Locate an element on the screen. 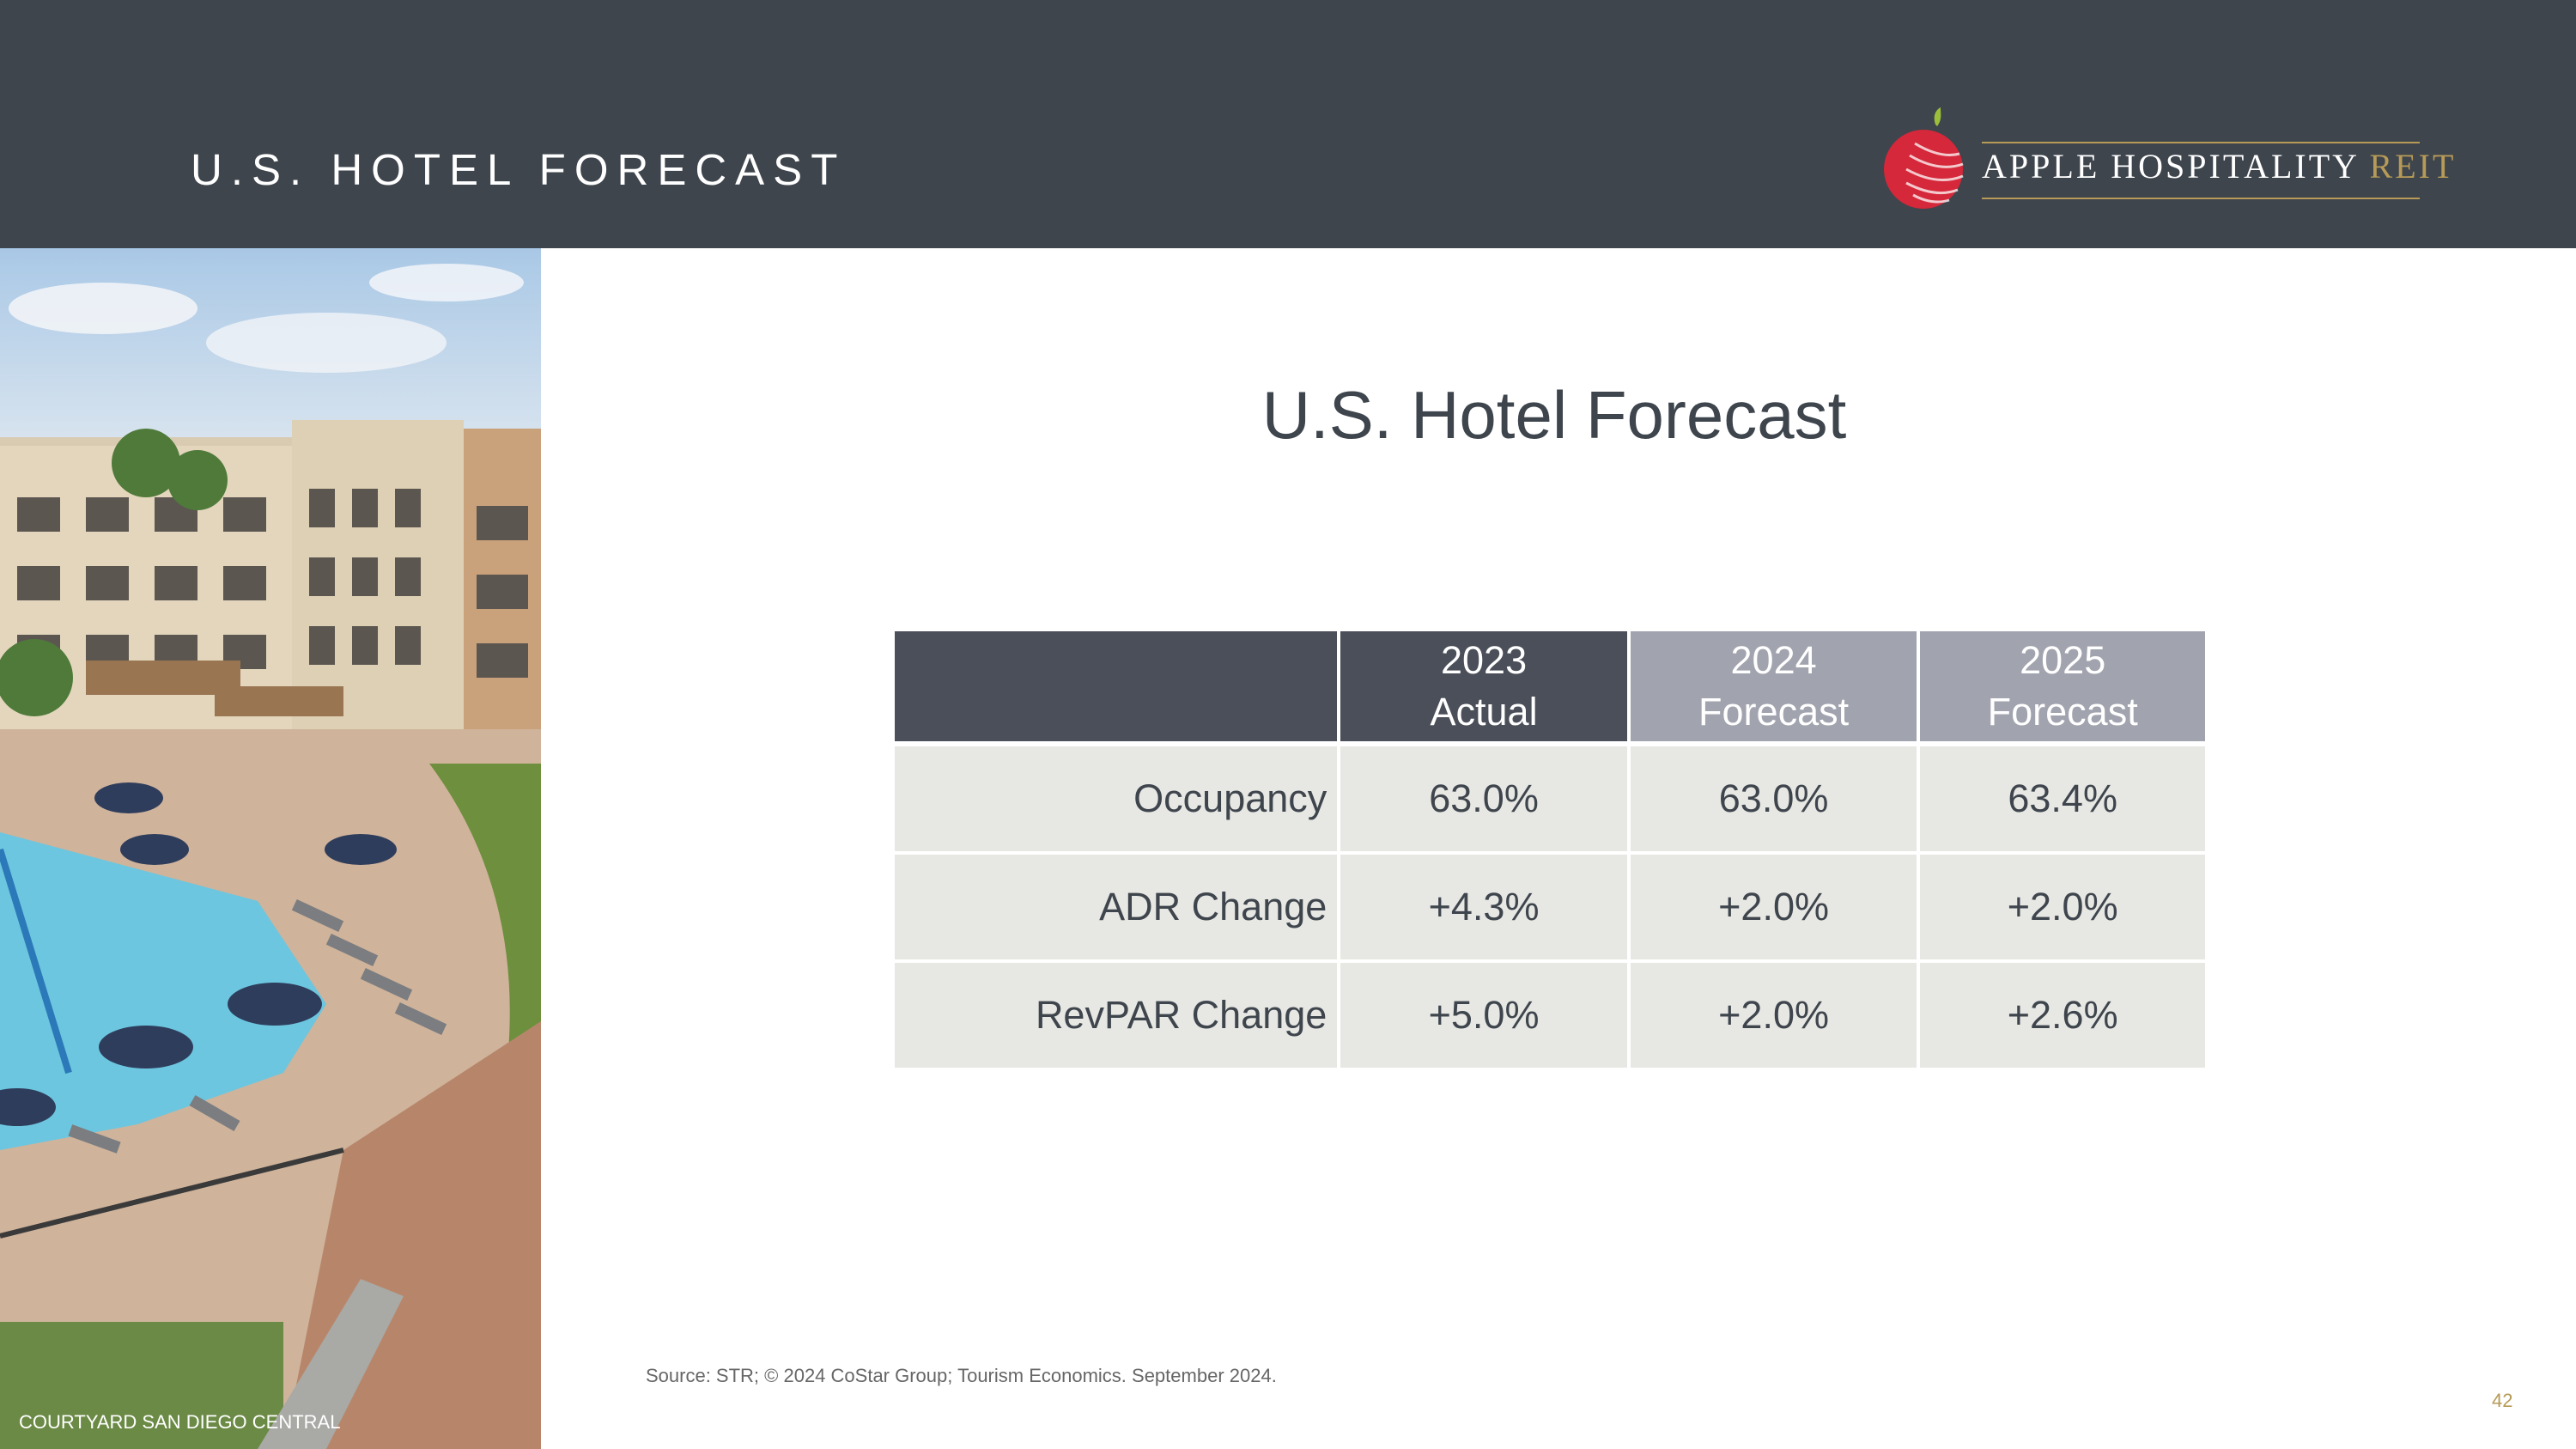 This screenshot has width=2576, height=1449. table-row-adr-change: ADR Change +4.3% +2.0% +2.0% is located at coordinates (1551, 908).